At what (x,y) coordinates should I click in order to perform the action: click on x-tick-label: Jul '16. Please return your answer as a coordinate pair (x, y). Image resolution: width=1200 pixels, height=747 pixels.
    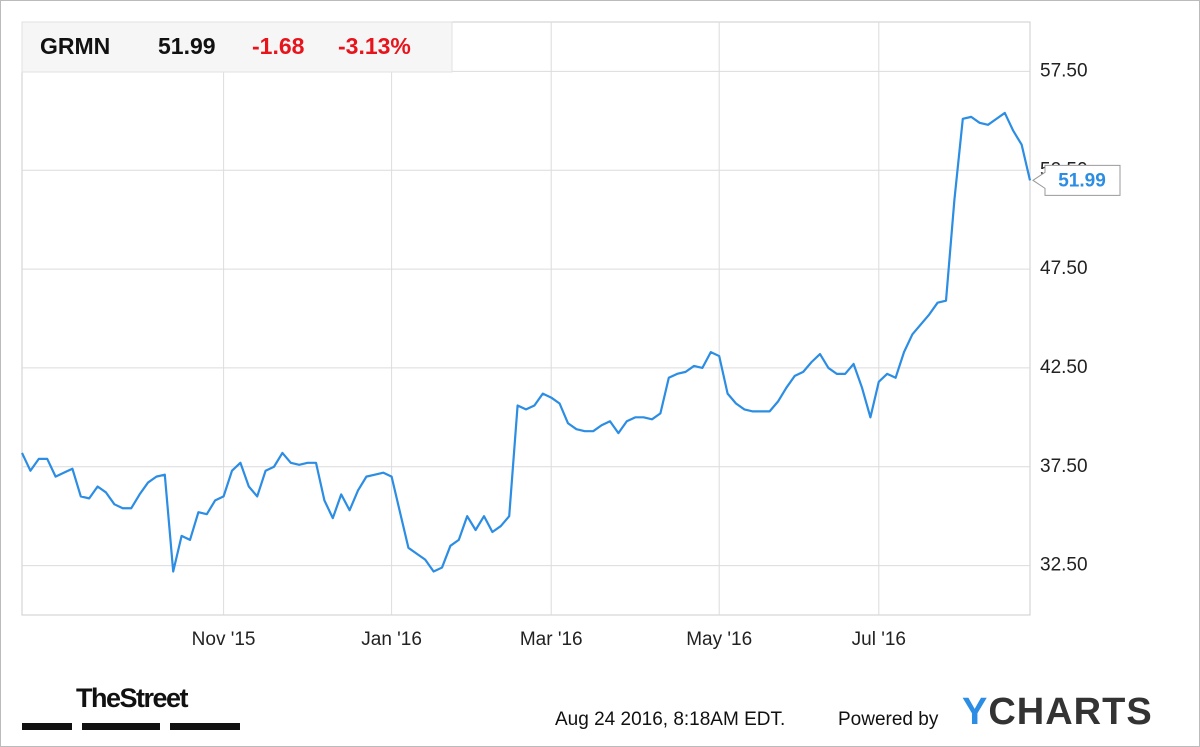
    Looking at the image, I should click on (879, 639).